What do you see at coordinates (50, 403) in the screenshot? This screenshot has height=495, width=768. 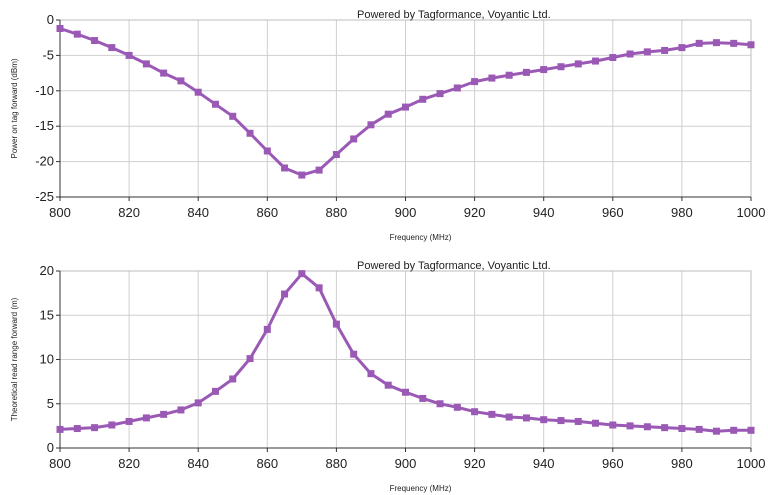 I see `y-tick-label: 5` at bounding box center [50, 403].